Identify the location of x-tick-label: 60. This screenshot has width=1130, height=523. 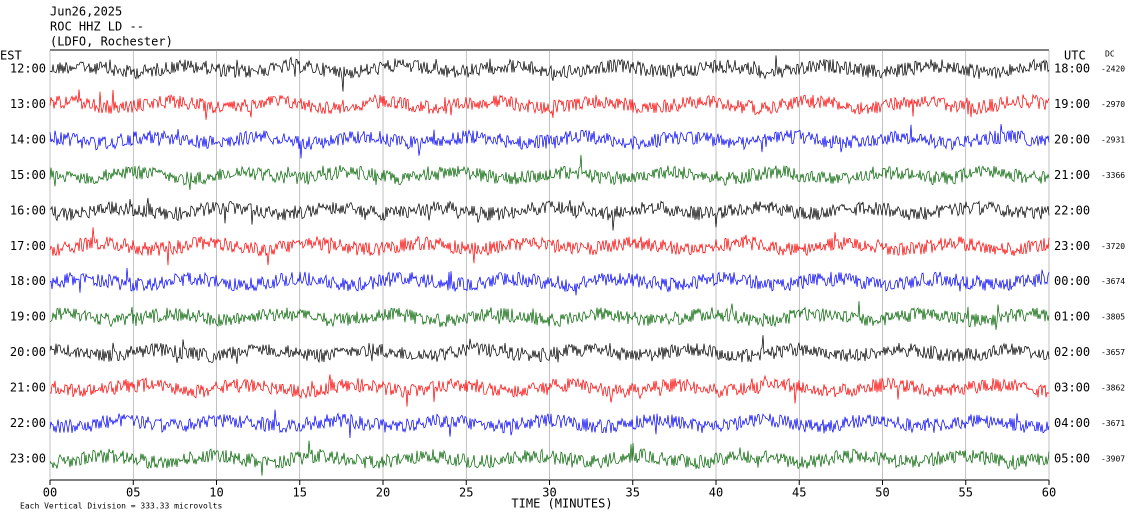
(1049, 493).